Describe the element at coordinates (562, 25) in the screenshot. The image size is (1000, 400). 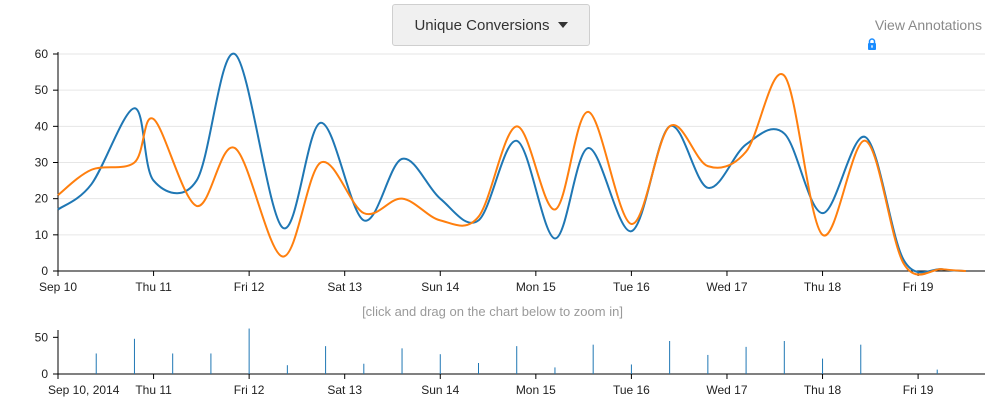
I see `caret-down-icon` at that location.